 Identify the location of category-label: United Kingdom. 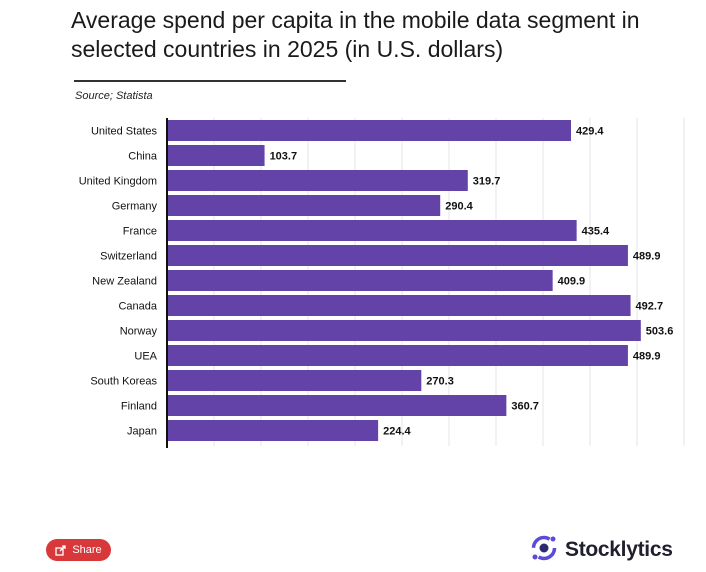
(118, 182).